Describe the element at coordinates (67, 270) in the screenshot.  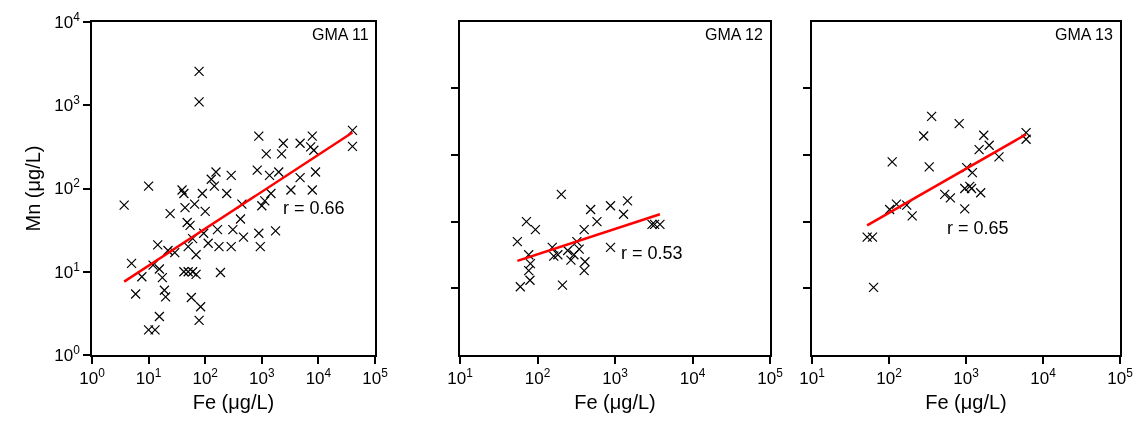
I see `y-tick-label: 10$^{1}$` at that location.